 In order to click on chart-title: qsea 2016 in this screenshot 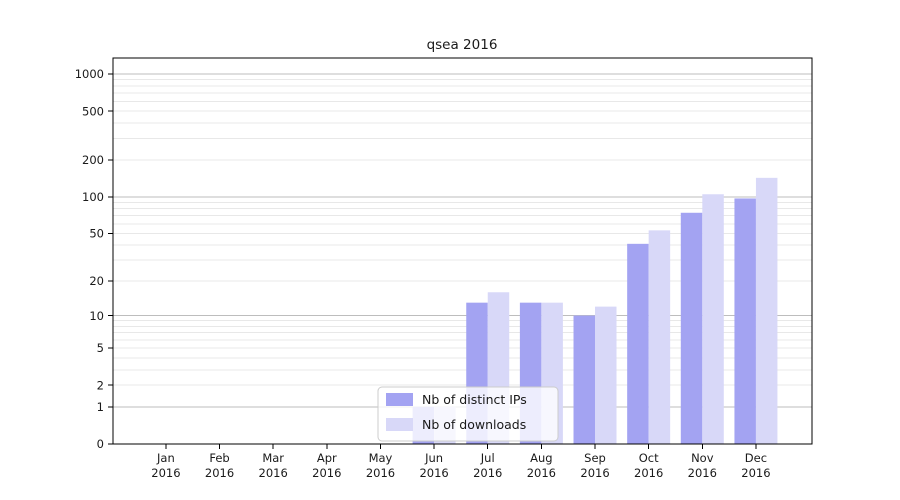, I will do `click(462, 45)`.